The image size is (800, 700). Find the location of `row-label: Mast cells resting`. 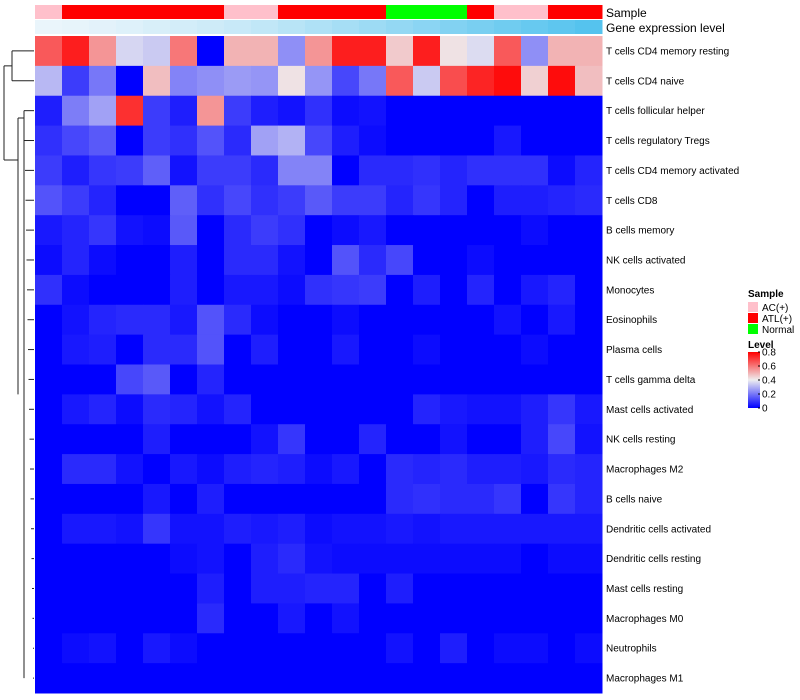

row-label: Mast cells resting is located at coordinates (644, 589).